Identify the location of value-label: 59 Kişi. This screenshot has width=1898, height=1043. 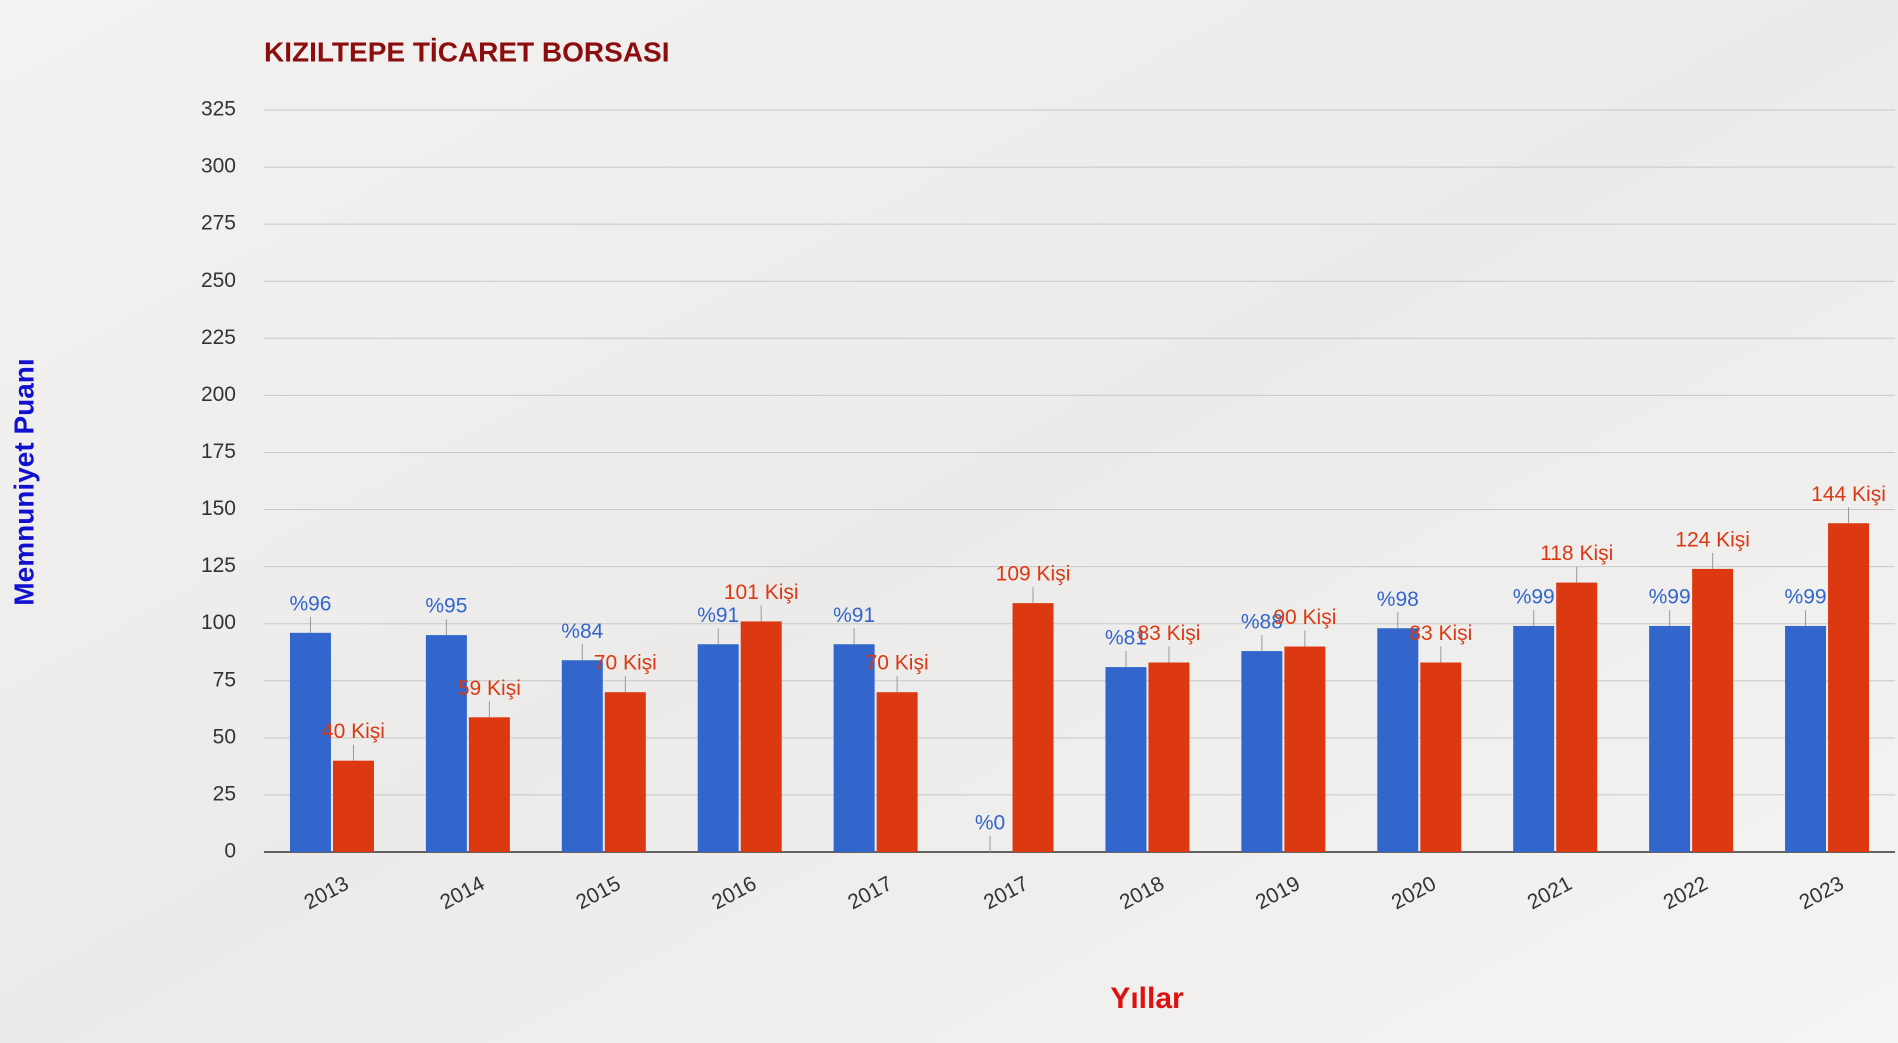
(489, 688).